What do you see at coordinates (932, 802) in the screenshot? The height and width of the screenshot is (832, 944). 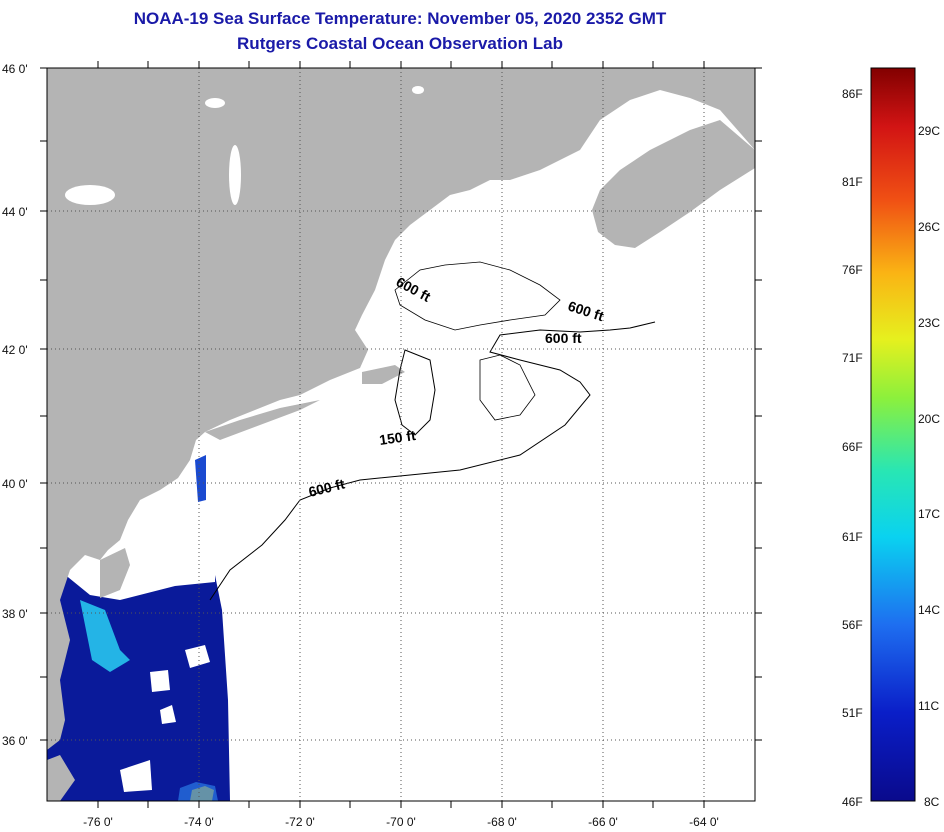 I see `colorbar-c-label: 8C` at bounding box center [932, 802].